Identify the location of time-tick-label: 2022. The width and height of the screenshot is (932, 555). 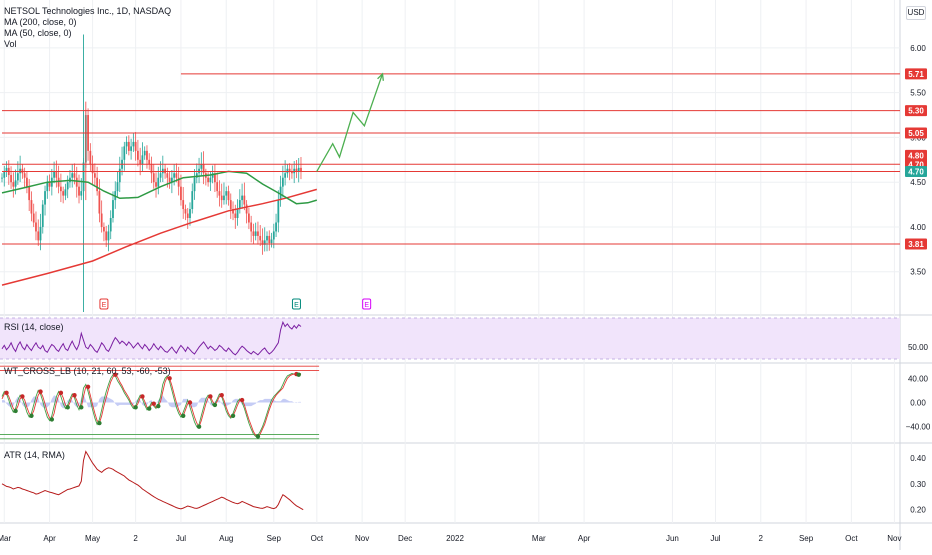
(455, 538).